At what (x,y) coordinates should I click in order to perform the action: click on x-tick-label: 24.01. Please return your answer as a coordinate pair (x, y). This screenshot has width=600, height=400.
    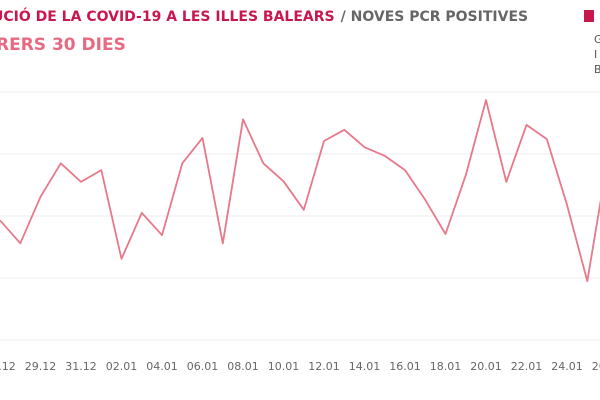
    Looking at the image, I should click on (567, 366).